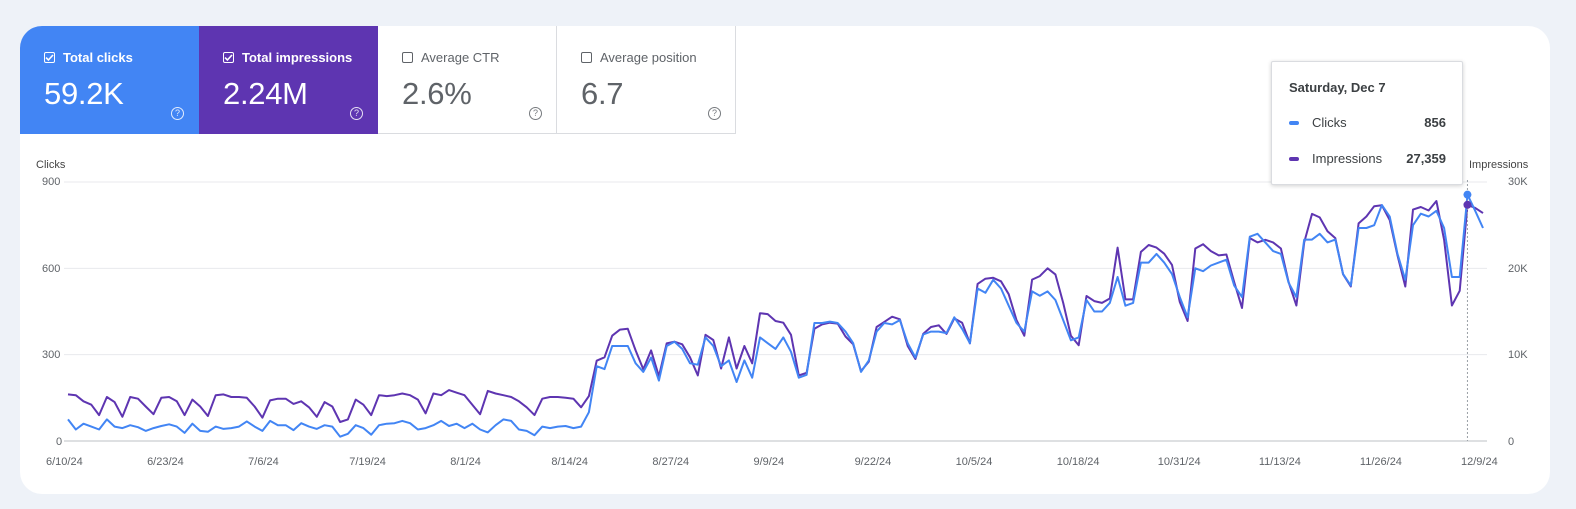 This screenshot has height=509, width=1576. I want to click on average-position-label: Average position, so click(648, 57).